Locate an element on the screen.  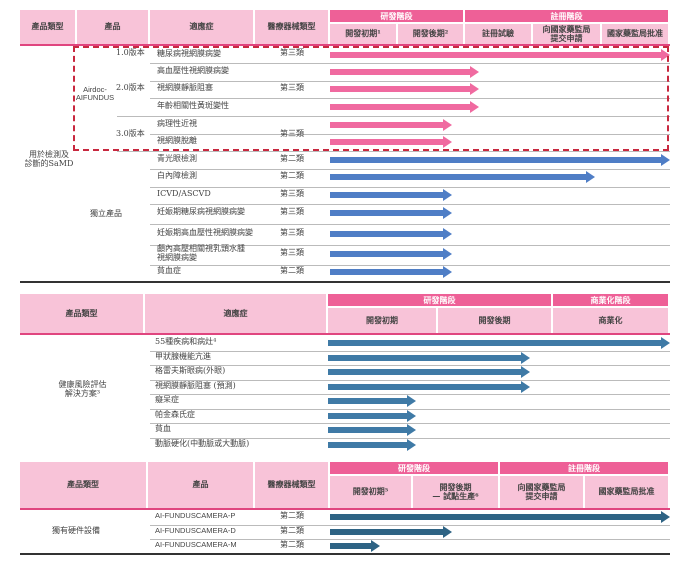
indication-label: 視網膜靜脈阻塞 is located at coordinates (185, 87).